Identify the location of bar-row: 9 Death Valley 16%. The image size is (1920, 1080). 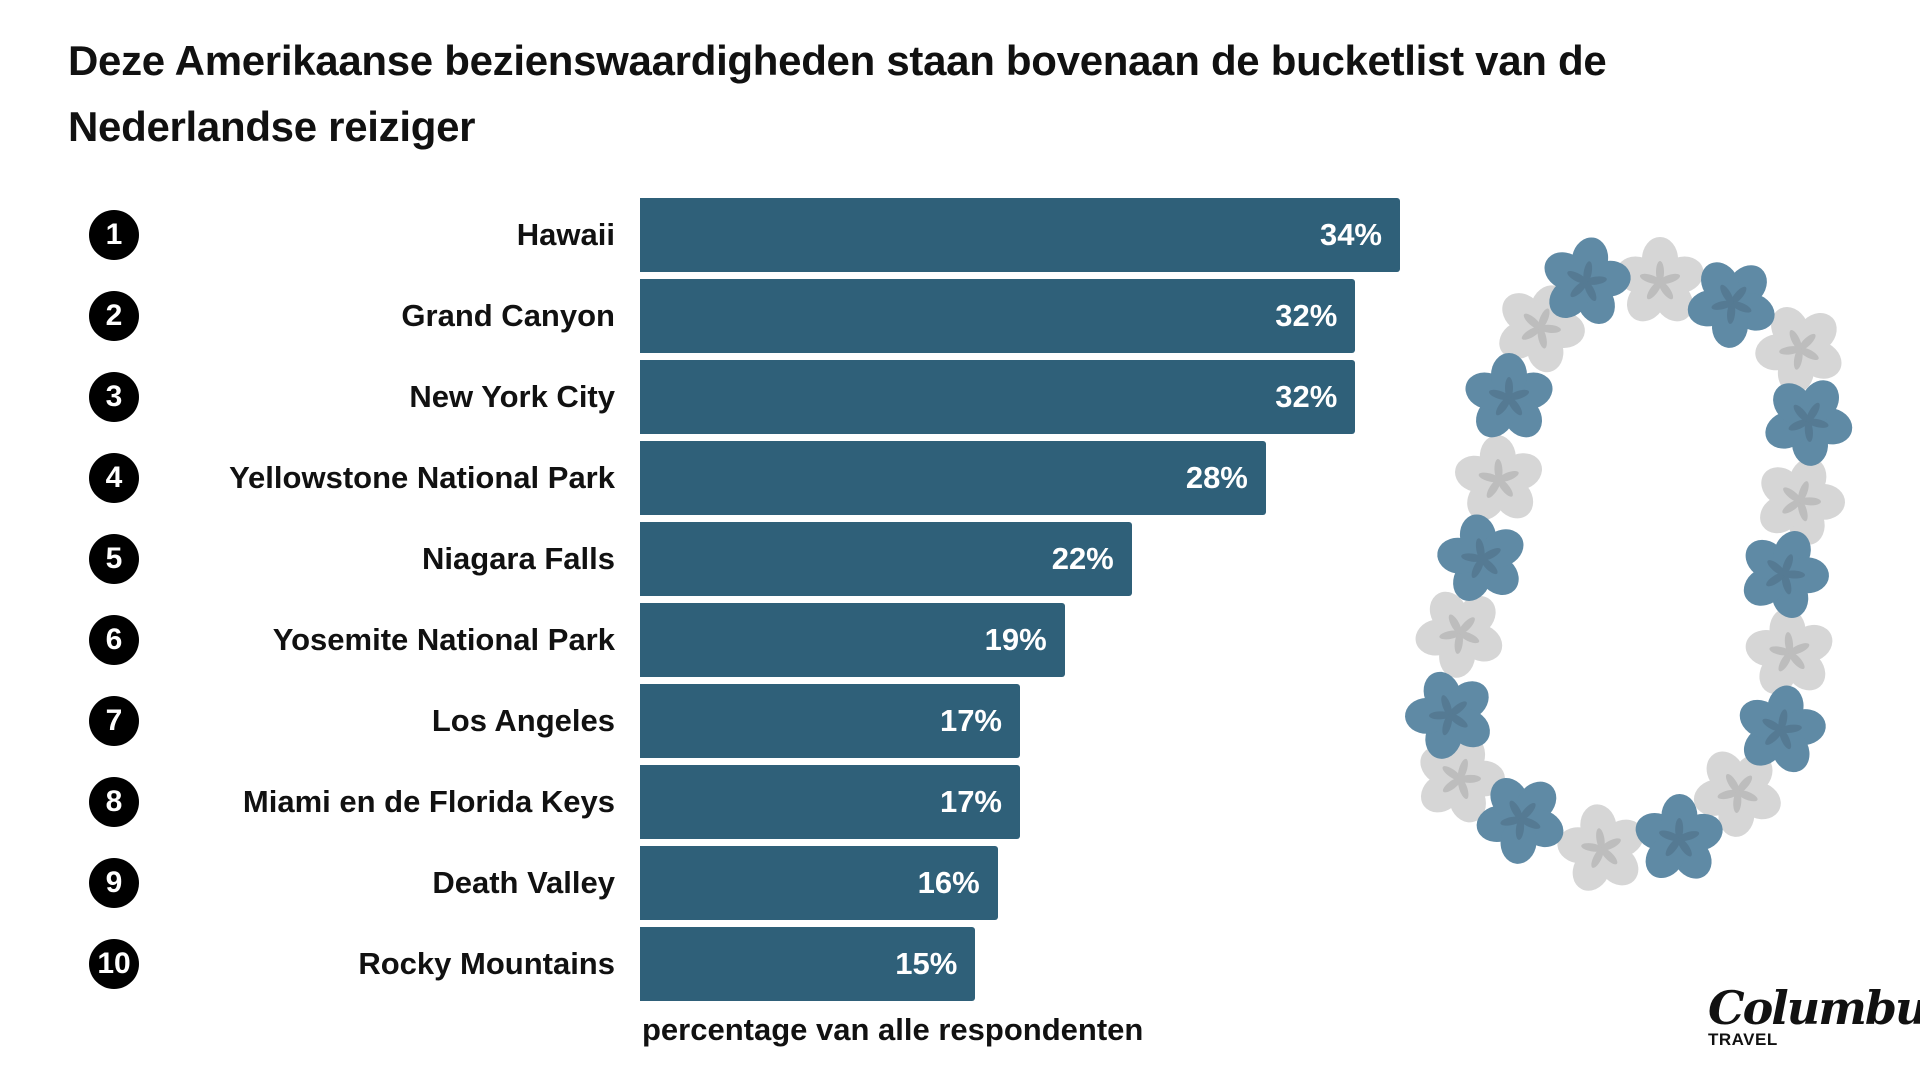
(710, 883).